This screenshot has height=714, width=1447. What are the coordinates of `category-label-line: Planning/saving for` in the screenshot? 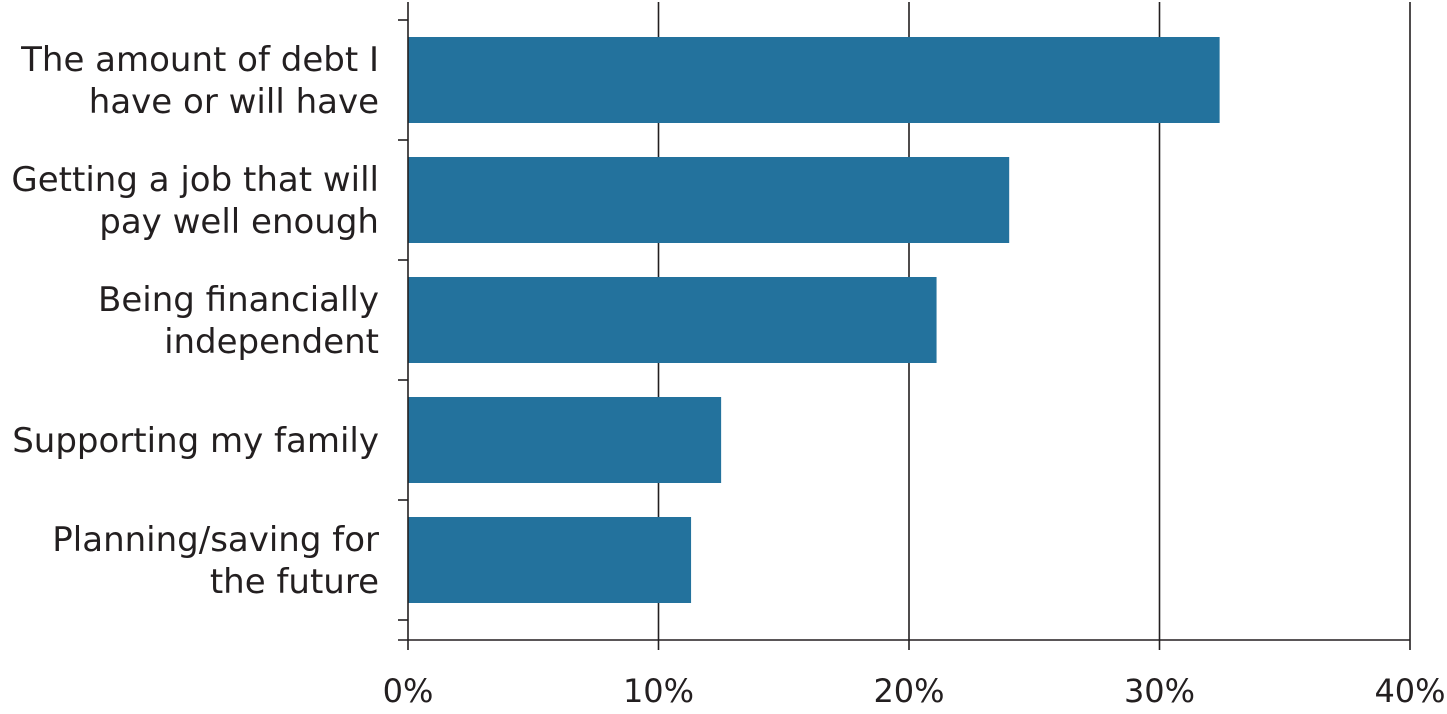 It's located at (215, 540).